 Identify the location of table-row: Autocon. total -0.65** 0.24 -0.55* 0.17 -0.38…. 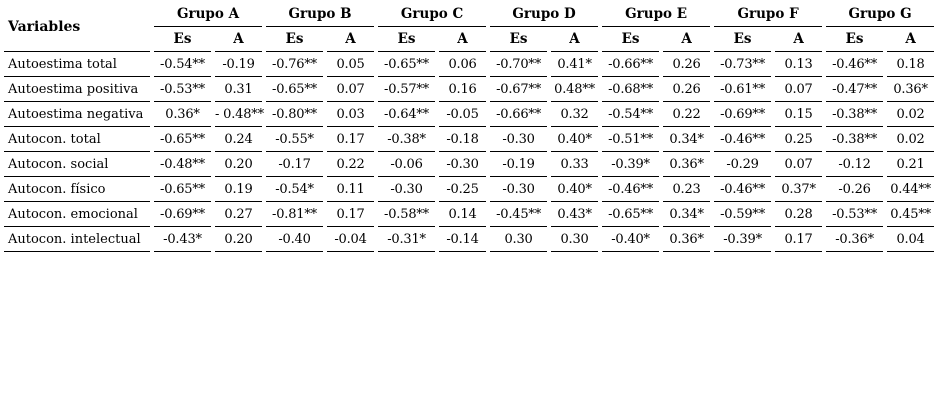
(469, 139).